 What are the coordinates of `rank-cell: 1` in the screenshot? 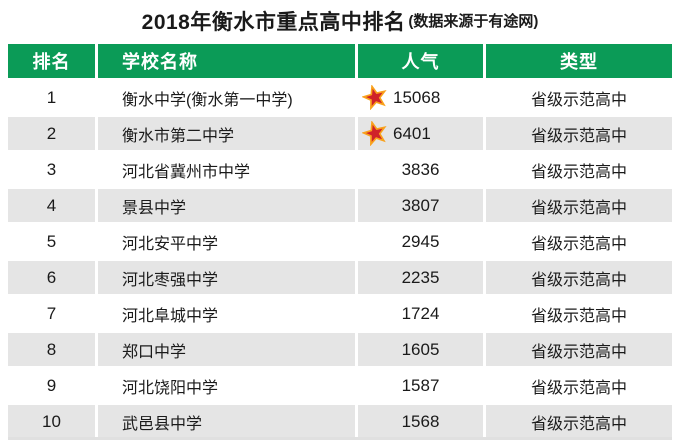 It's located at (51, 97).